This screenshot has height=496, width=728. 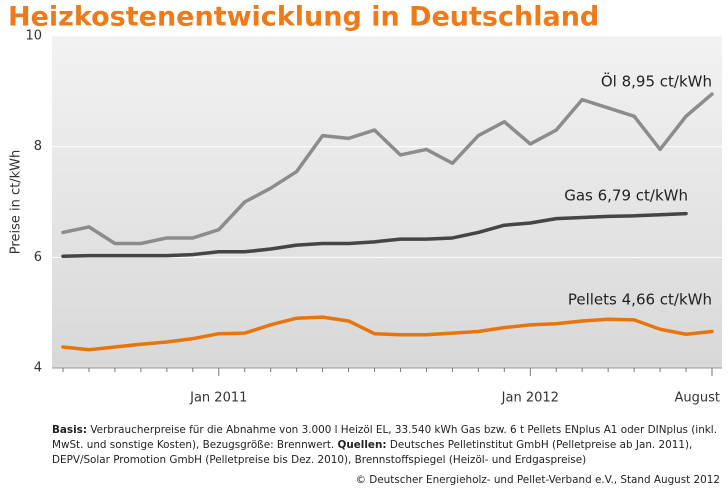 What do you see at coordinates (70, 430) in the screenshot?
I see `basis-label: Basis:` at bounding box center [70, 430].